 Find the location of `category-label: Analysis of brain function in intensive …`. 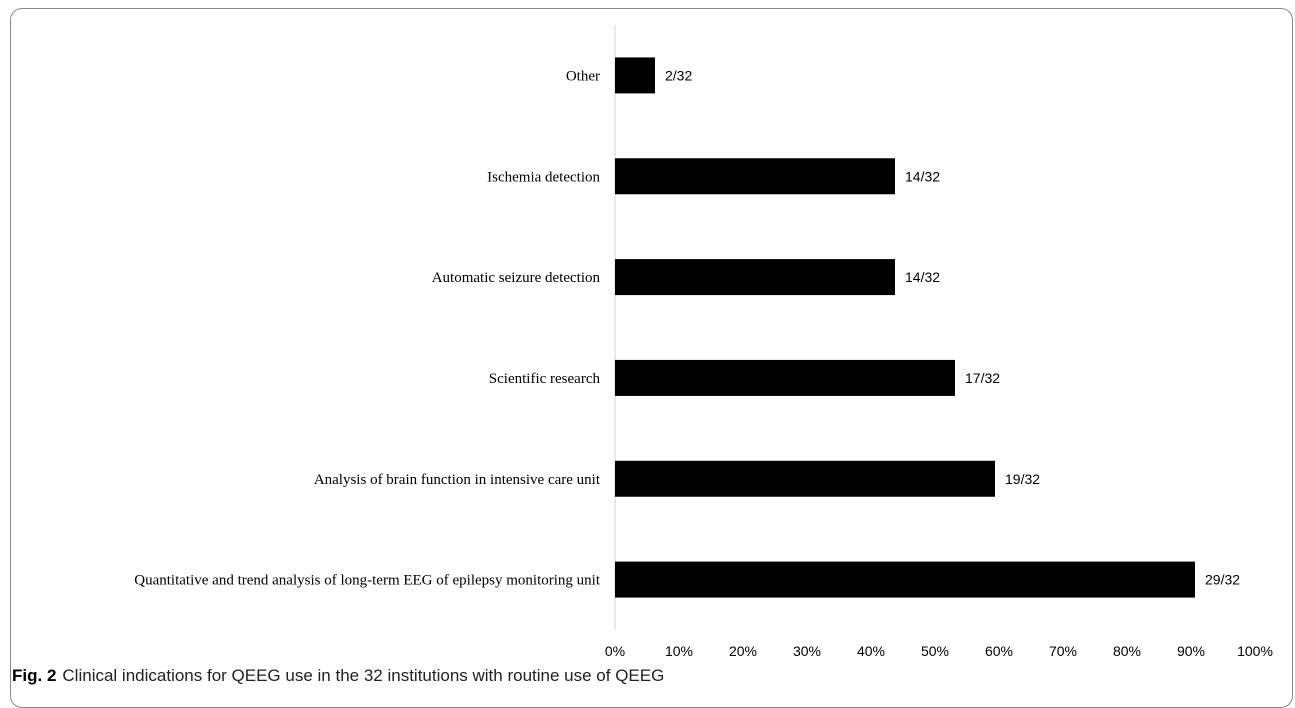

category-label: Analysis of brain function in intensive … is located at coordinates (457, 480).